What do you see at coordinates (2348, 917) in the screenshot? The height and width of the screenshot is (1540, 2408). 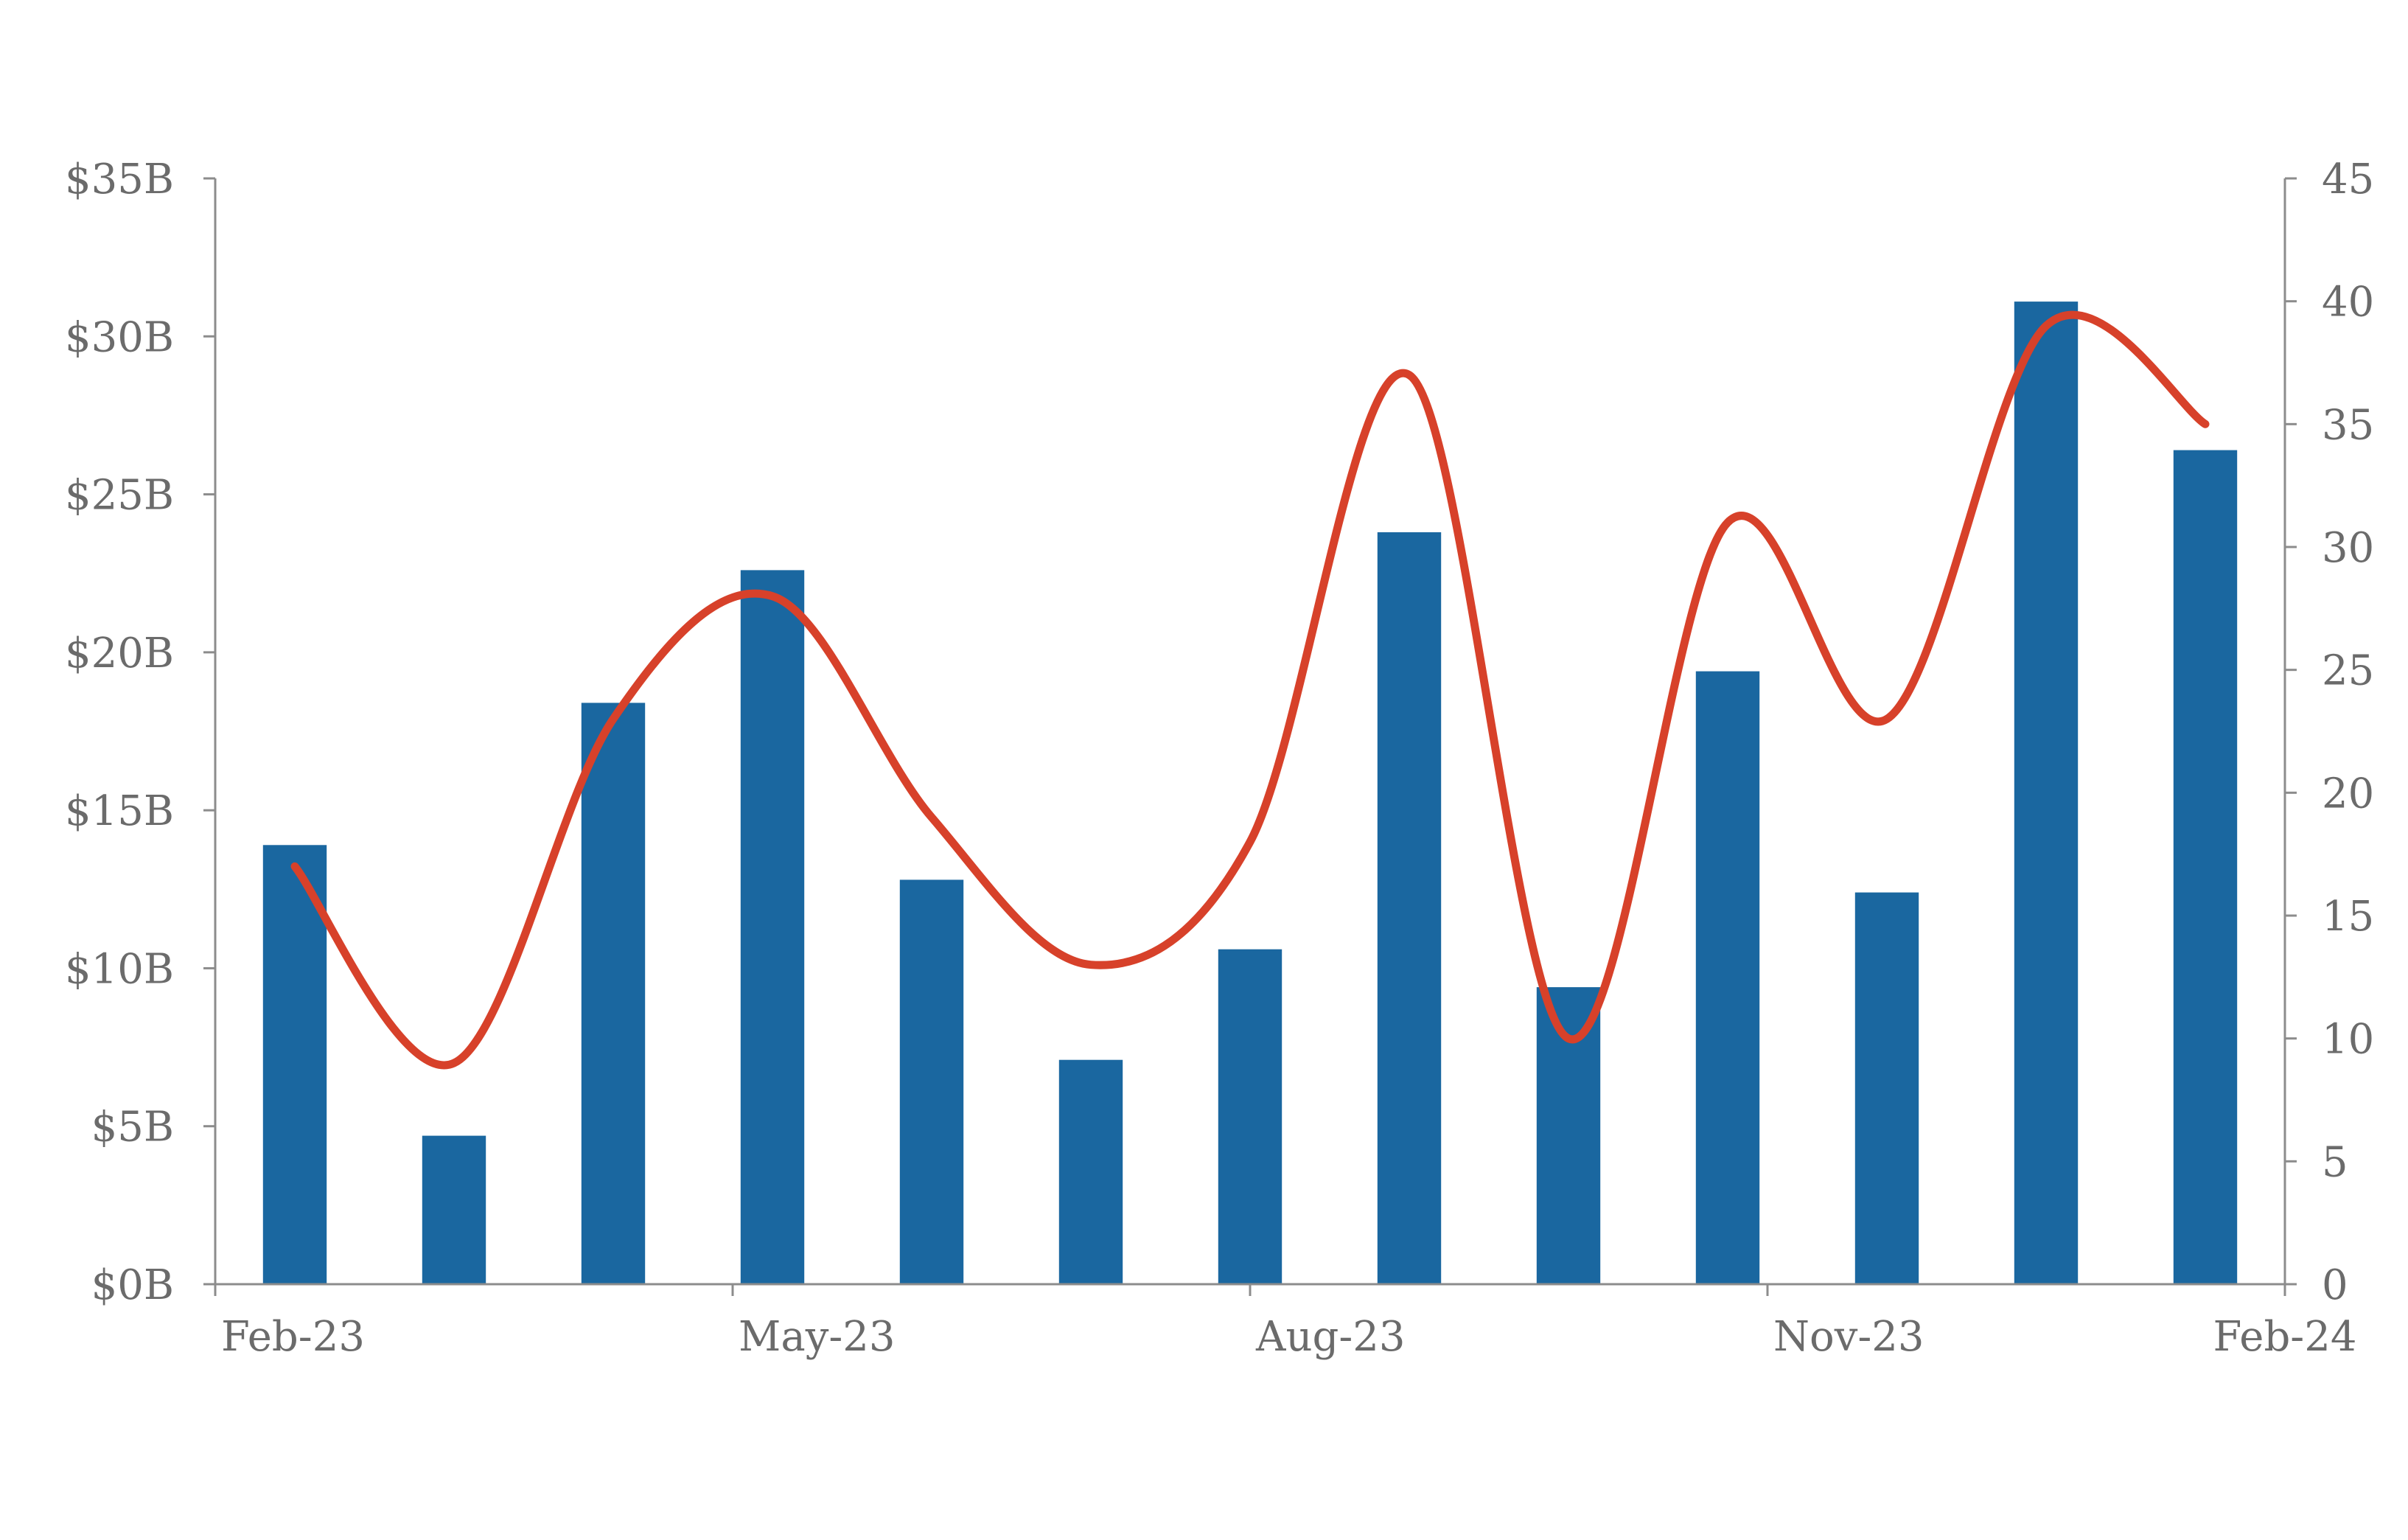 I see `right-tick-label: 15` at bounding box center [2348, 917].